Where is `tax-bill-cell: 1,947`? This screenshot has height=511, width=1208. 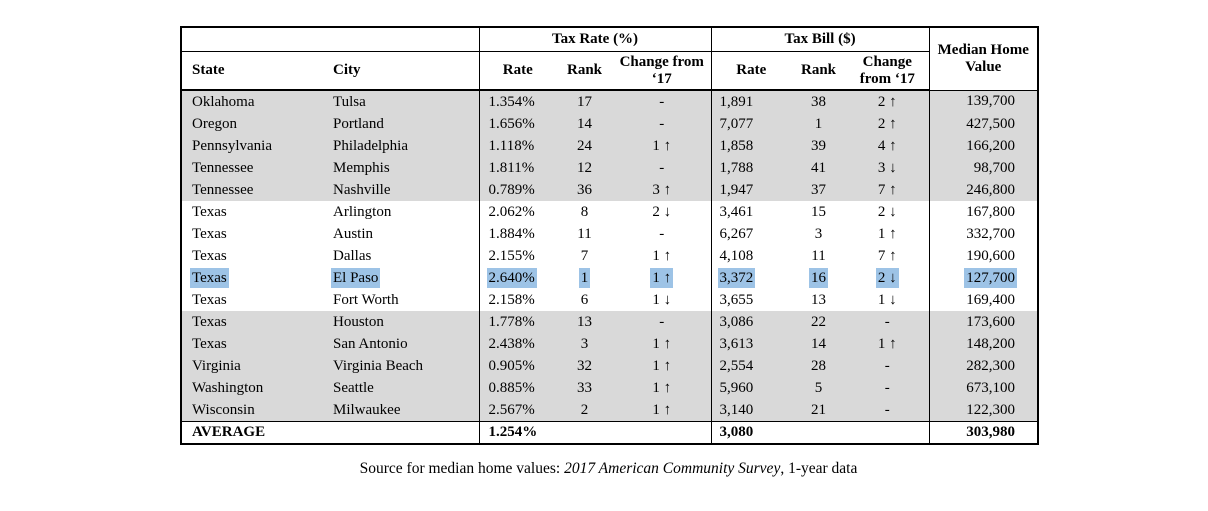
tax-bill-cell: 1,947 is located at coordinates (751, 190).